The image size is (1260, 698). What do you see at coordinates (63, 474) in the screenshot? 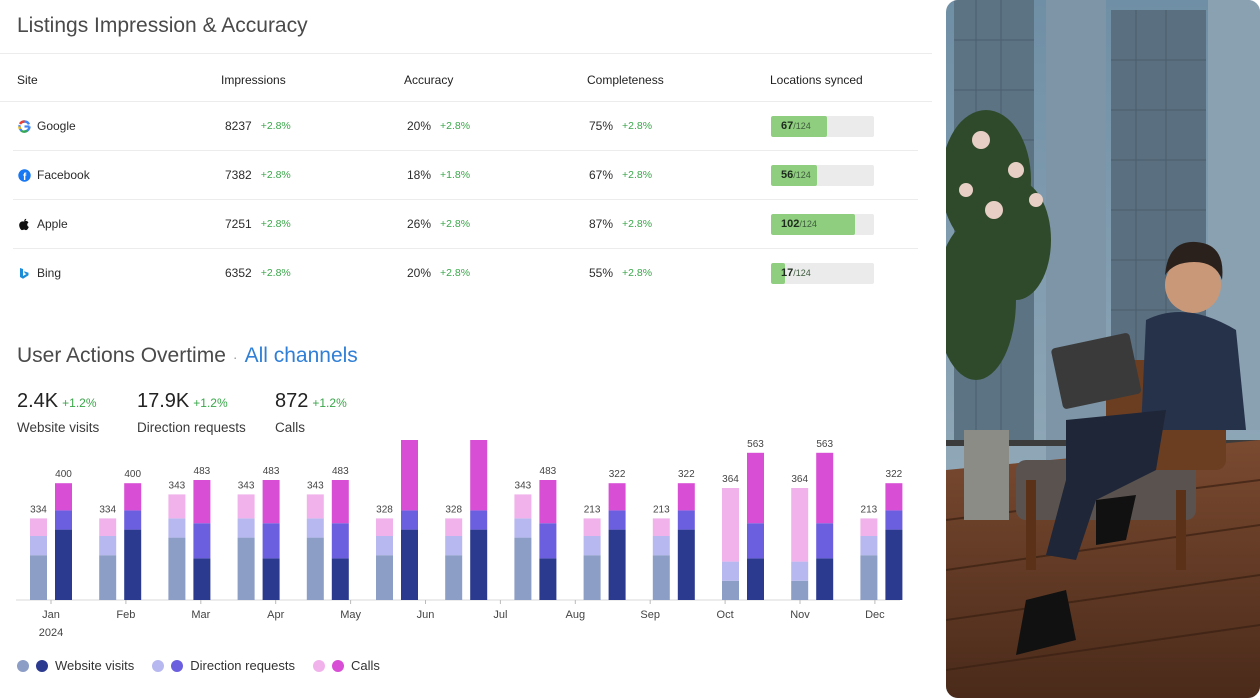
I see `bar-total-label: 400` at bounding box center [63, 474].